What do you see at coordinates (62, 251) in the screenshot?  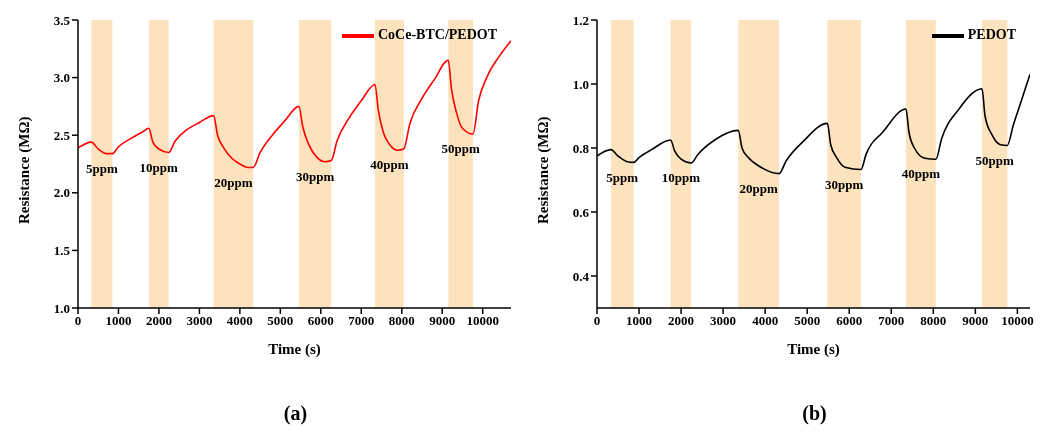 I see `y-tick-label: 1.5` at bounding box center [62, 251].